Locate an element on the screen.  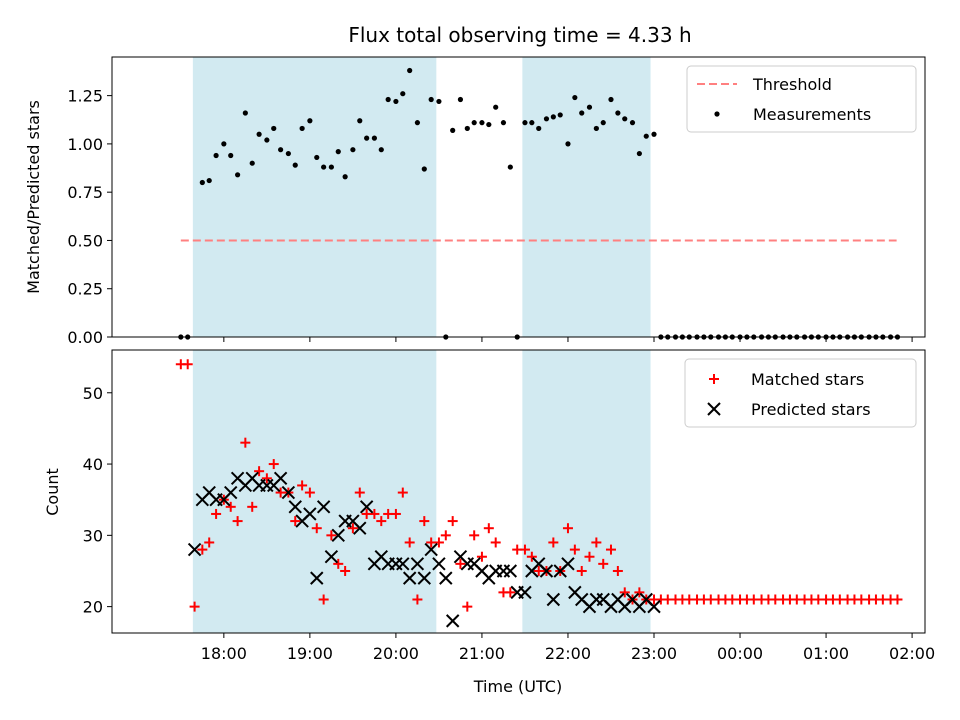
bottom-x-tick-label: 01:00 is located at coordinates (826, 653).